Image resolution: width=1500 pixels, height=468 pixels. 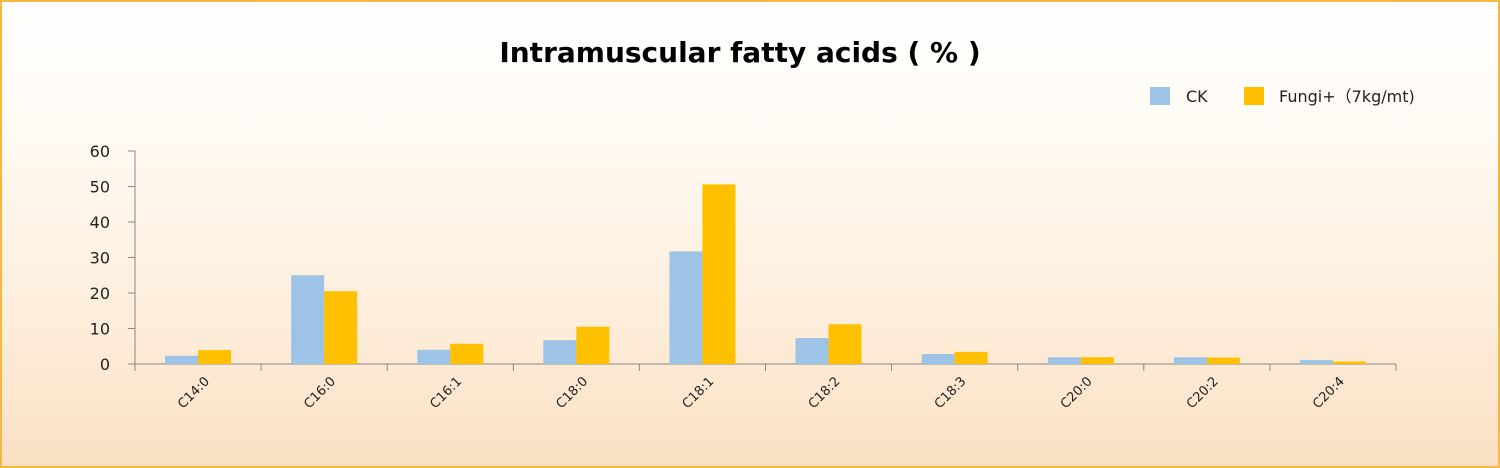 What do you see at coordinates (1203, 393) in the screenshot?
I see `x-tick-label: C20:2` at bounding box center [1203, 393].